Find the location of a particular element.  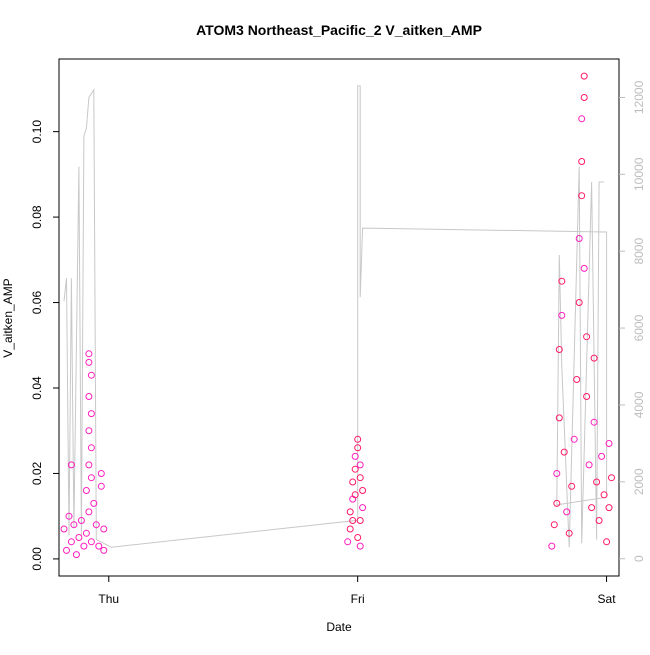

y-tick-label: 0.06 is located at coordinates (37, 303).